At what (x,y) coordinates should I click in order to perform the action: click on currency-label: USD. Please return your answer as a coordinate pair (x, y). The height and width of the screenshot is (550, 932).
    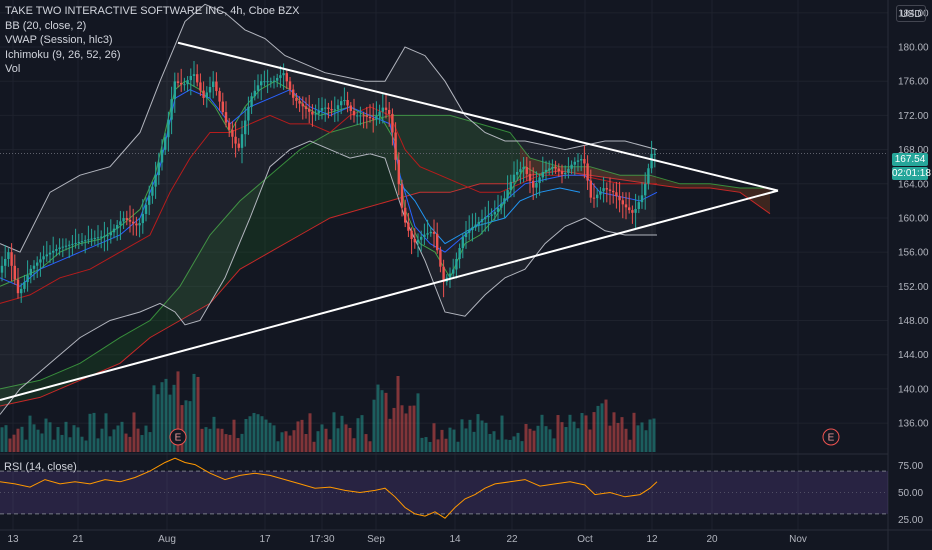
    Looking at the image, I should click on (911, 13).